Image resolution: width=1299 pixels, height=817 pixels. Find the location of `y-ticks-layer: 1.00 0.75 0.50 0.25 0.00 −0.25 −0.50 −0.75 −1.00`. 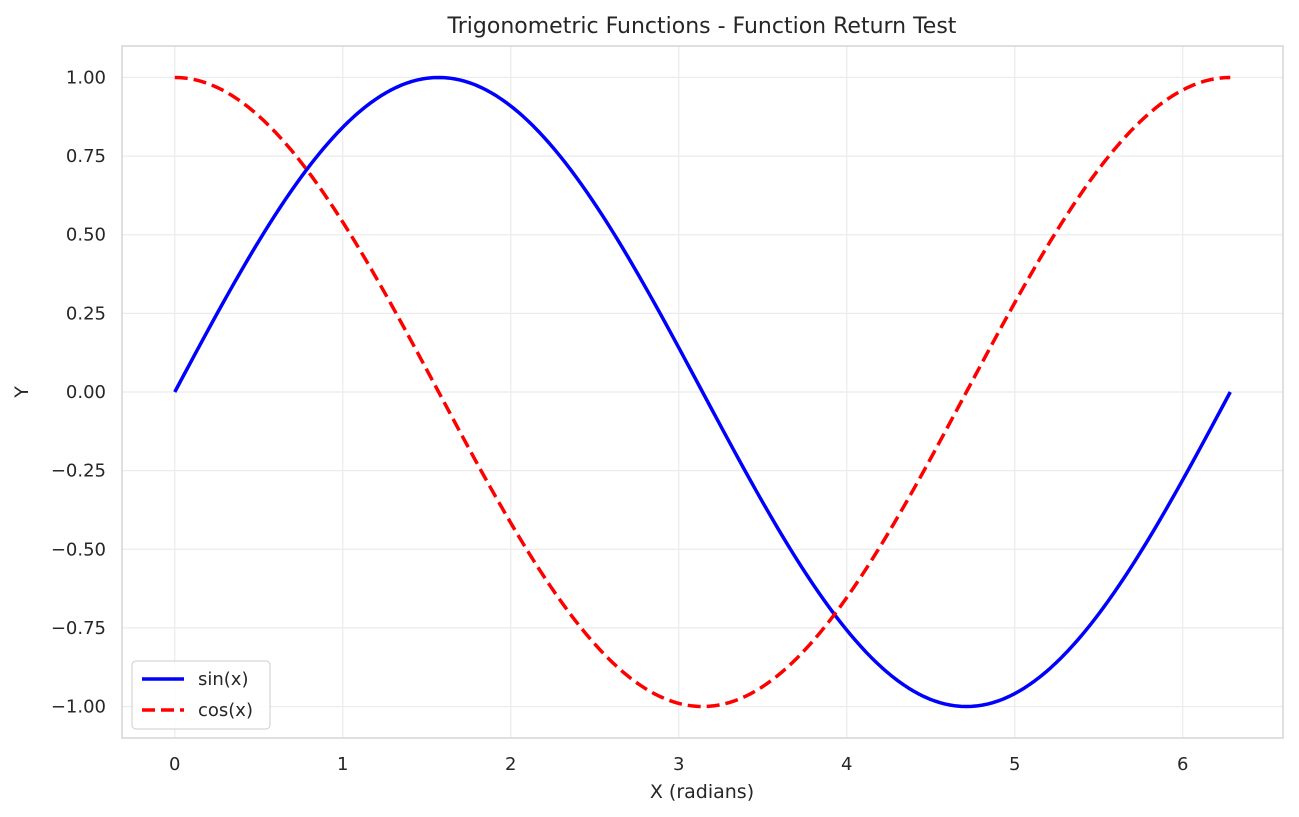

y-ticks-layer: 1.00 0.75 0.50 0.25 0.00 −0.25 −0.50 −0.75 −1.00 is located at coordinates (78, 392).